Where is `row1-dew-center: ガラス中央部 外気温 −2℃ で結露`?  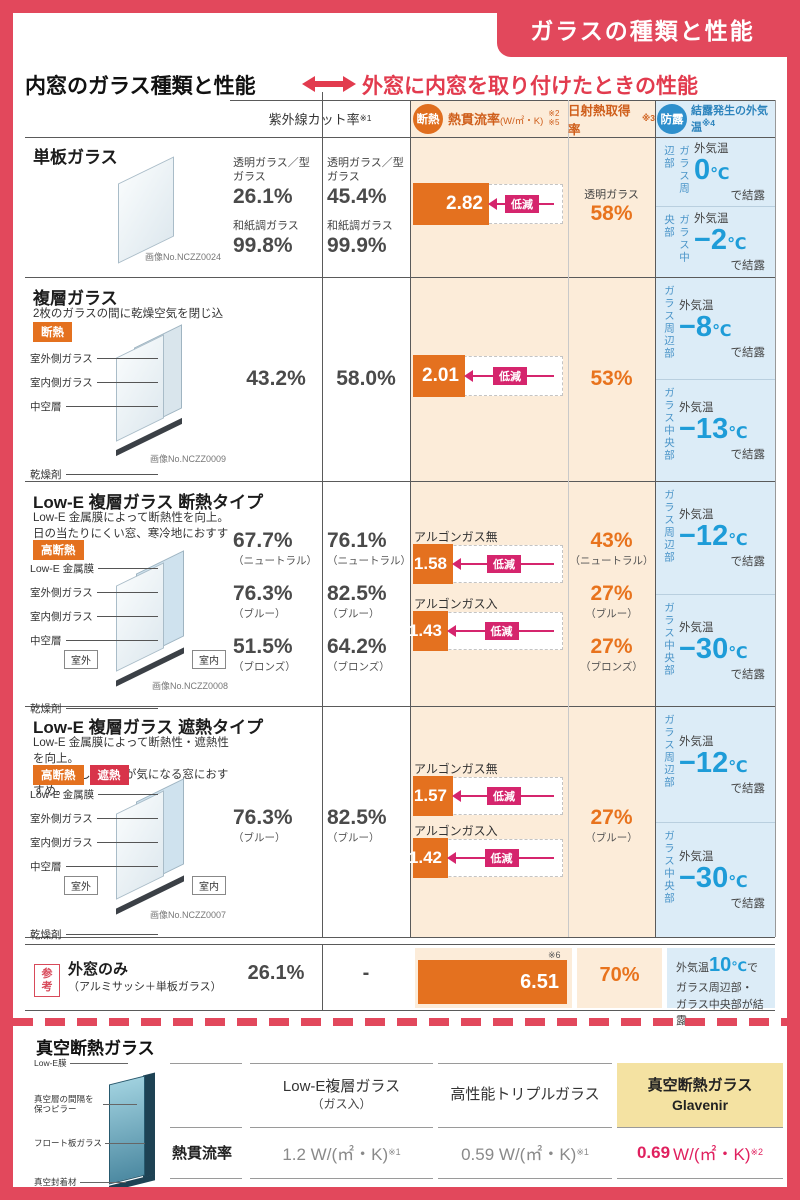 row1-dew-center: ガラス中央部 外気温 −2℃ で結露 is located at coordinates (715, 241).